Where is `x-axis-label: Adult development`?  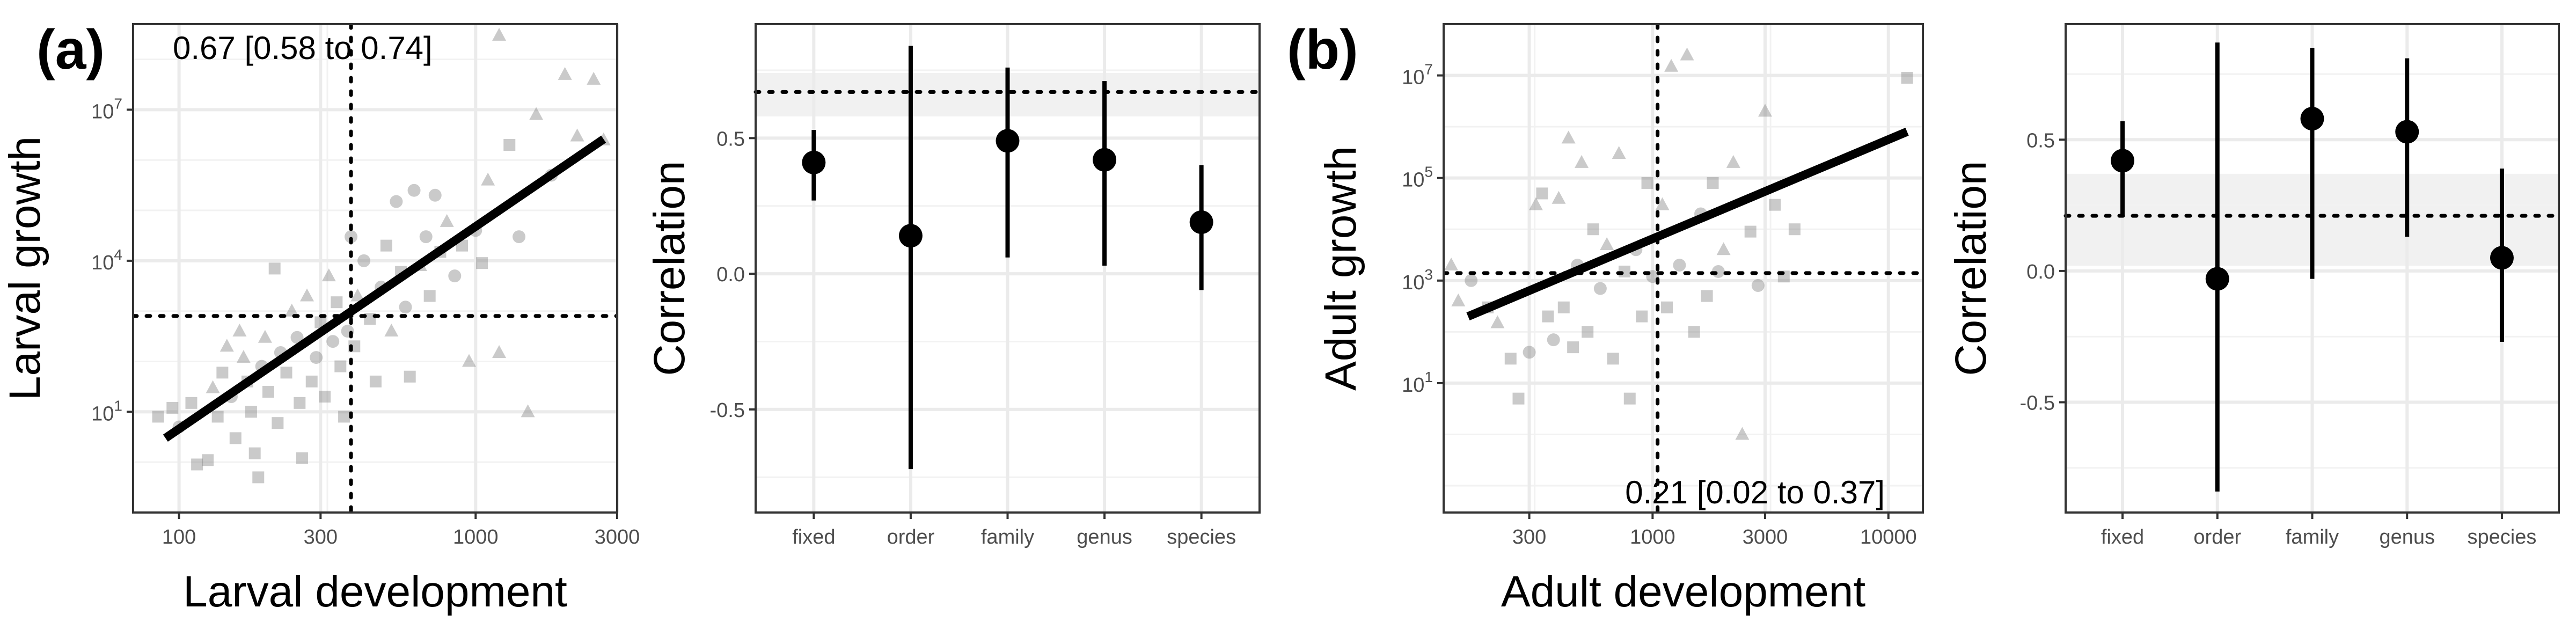 x-axis-label: Adult development is located at coordinates (1683, 591).